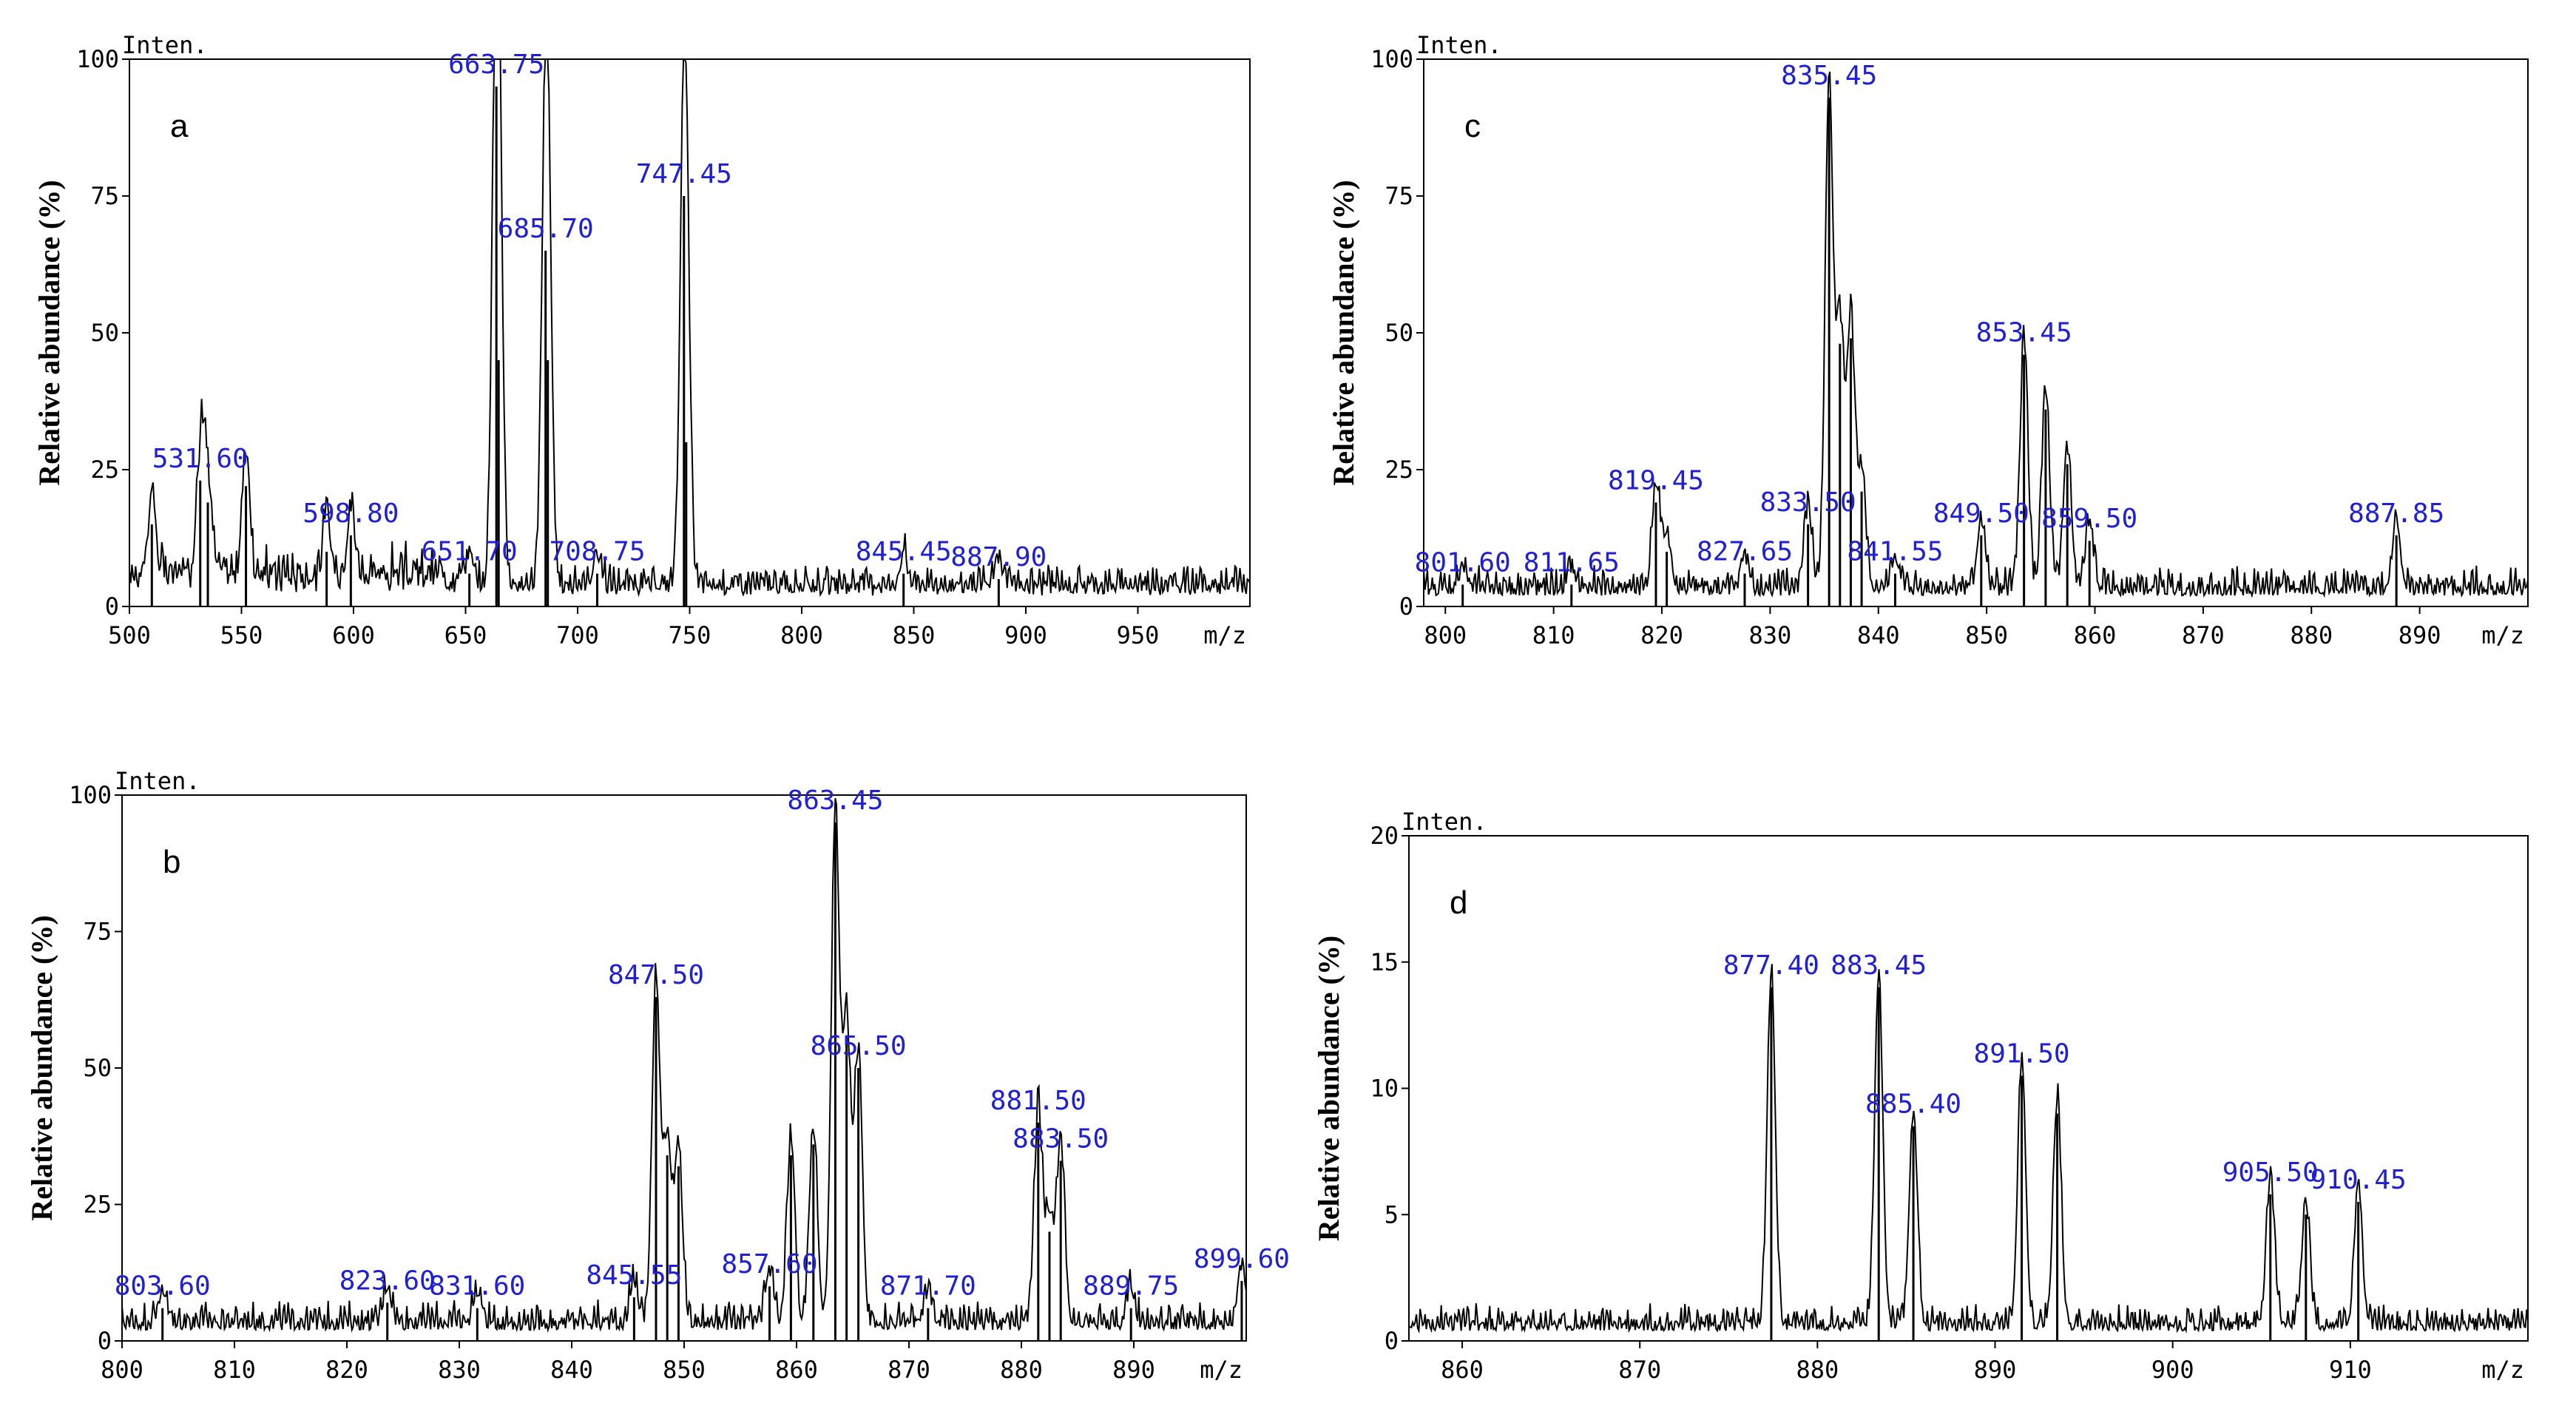  Describe the element at coordinates (1458, 903) in the screenshot. I see `panel-letter: d` at that location.